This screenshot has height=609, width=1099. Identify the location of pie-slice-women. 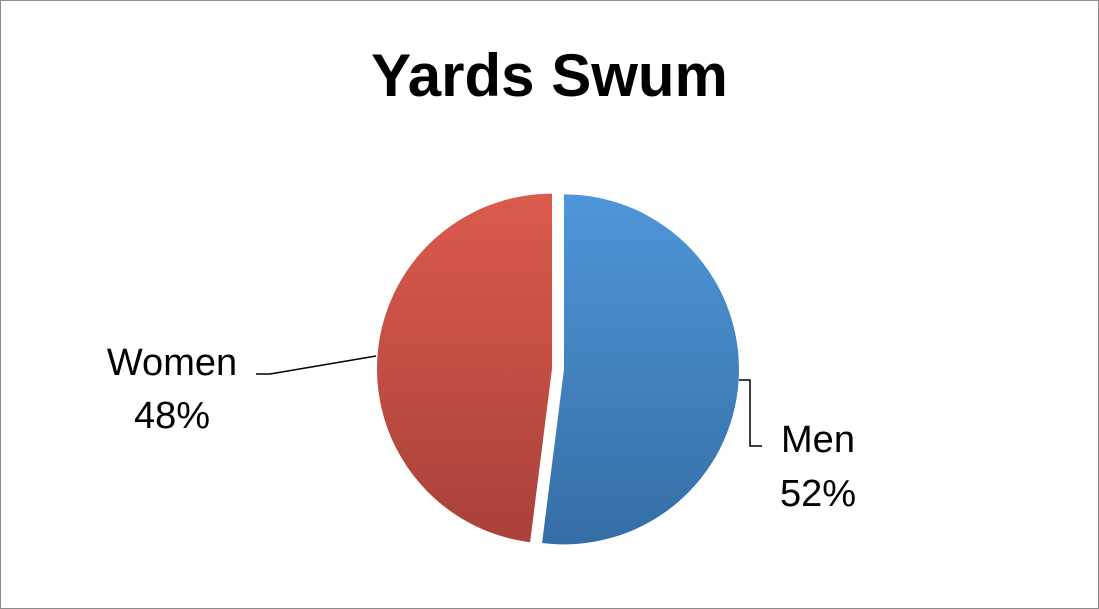
(465, 368).